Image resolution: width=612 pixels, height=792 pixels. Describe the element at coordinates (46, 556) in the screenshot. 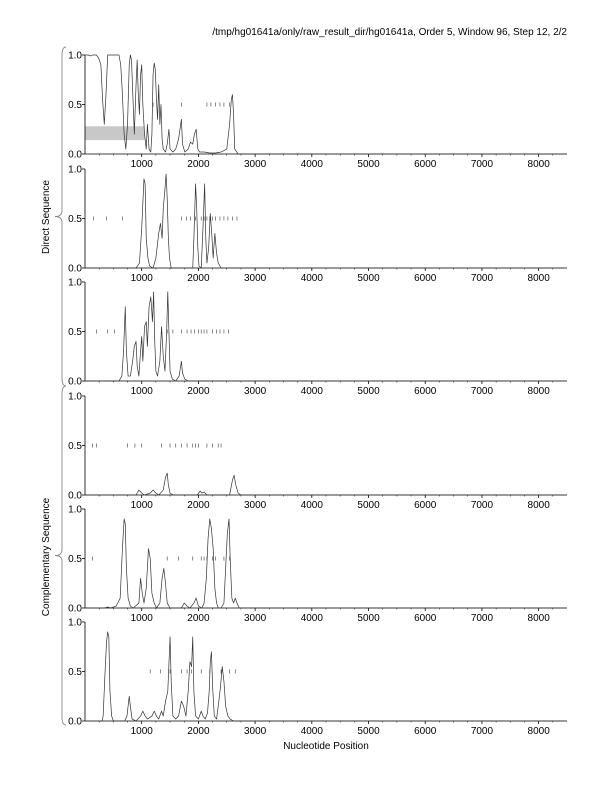

I see `group-label-complementary: Complementary Sequence` at that location.